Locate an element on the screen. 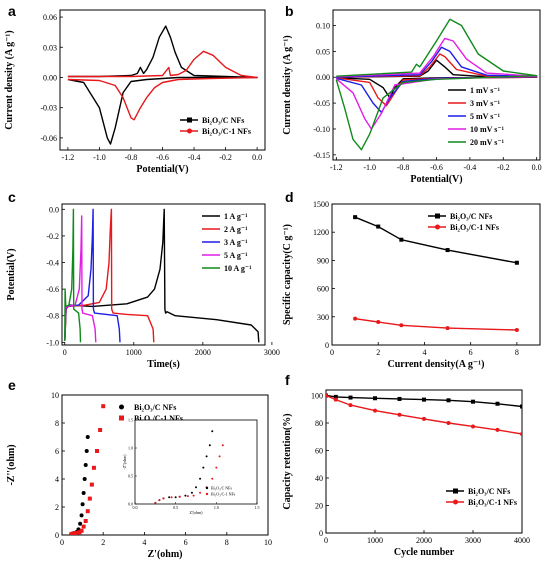 This screenshot has height=563, width=554. y-tick-label: 0.05 is located at coordinates (323, 51).